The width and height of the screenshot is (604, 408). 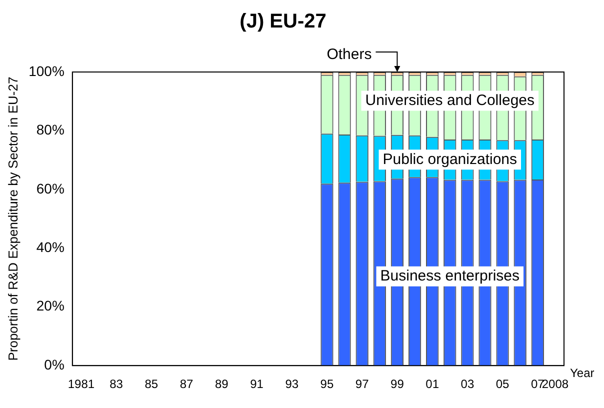 I want to click on y-axis-title: Proportin of R&D Expenditure by Sector in EU-27, so click(x=12, y=218).